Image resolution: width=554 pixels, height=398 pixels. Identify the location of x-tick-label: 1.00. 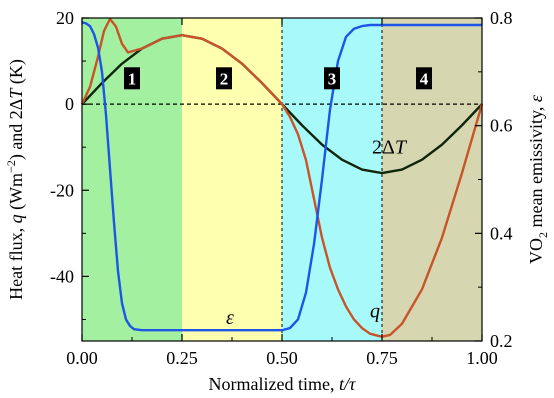
(482, 358).